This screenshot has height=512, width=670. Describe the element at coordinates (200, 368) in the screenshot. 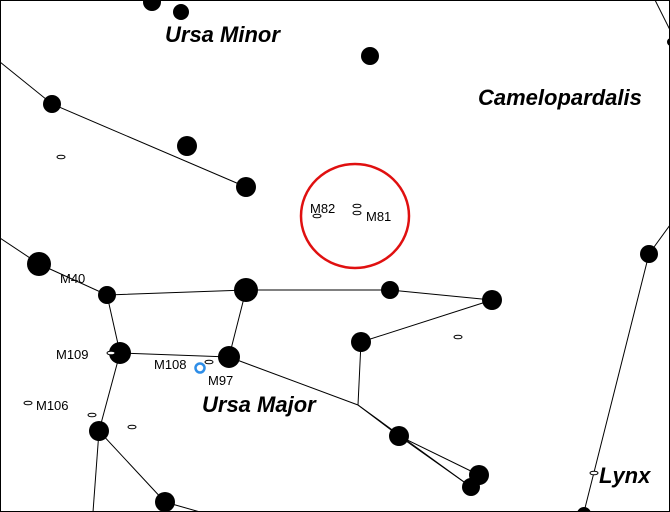

I see `planetary-nebula` at that location.